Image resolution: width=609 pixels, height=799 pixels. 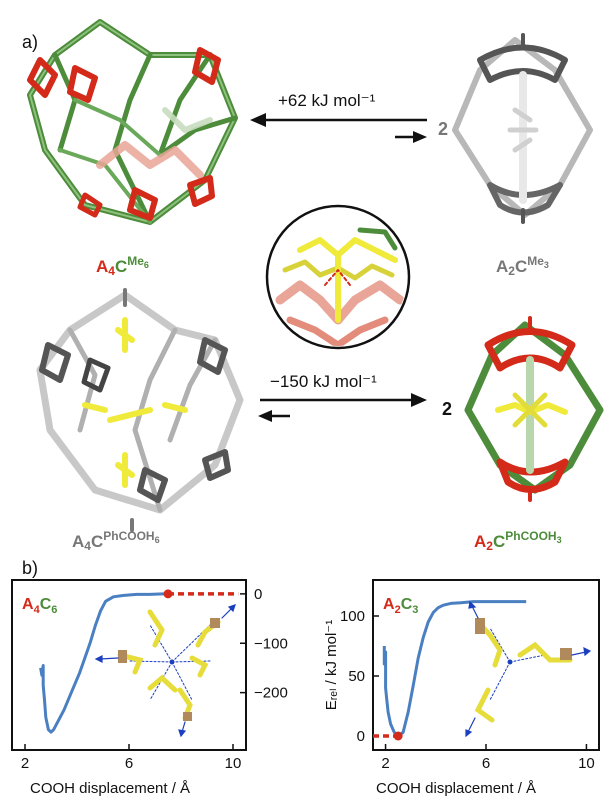 I want to click on hydrogen-bond-inset, so click(x=338, y=277).